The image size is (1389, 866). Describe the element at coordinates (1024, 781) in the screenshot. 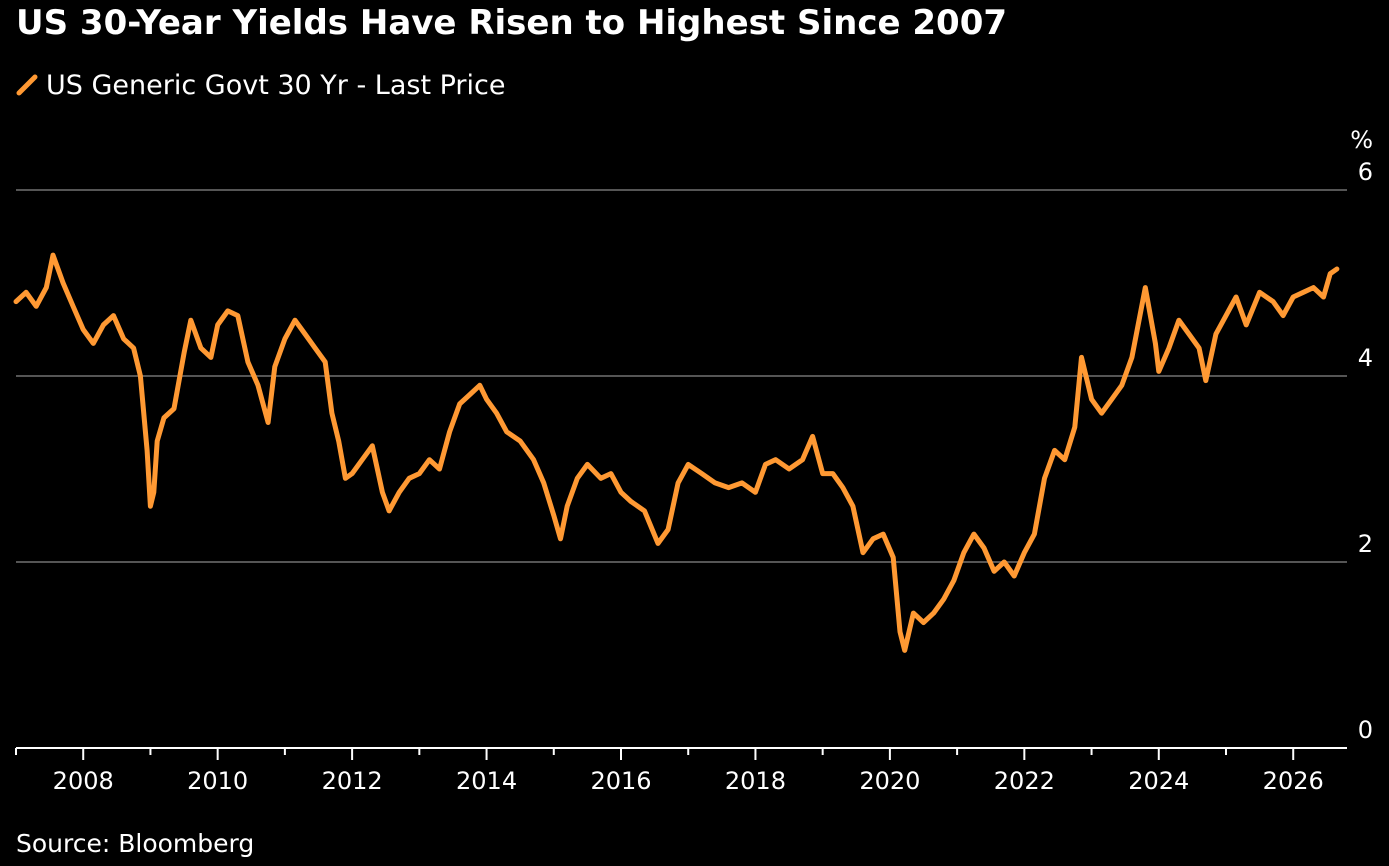

I see `x-tick-label: 2022` at that location.